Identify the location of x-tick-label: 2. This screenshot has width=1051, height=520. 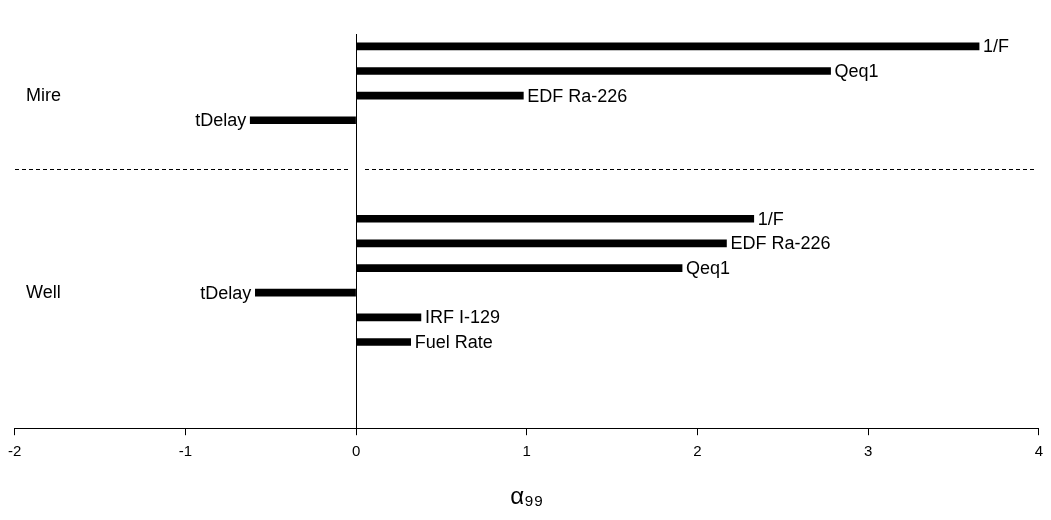
(697, 451).